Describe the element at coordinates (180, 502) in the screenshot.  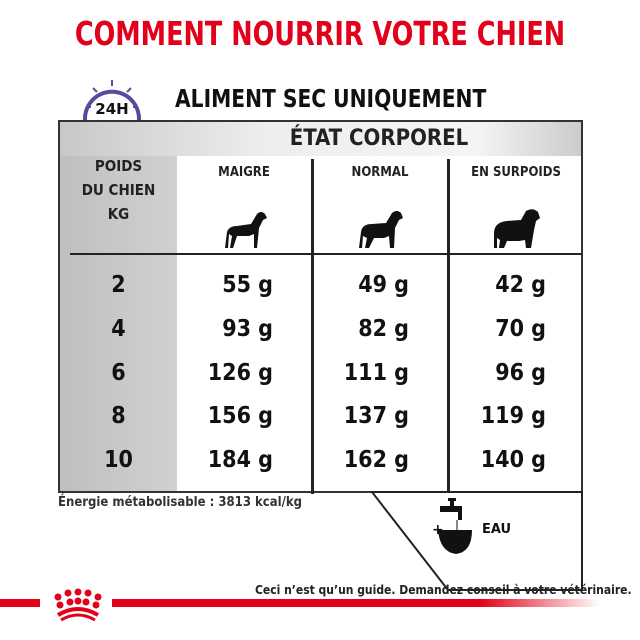
I see `energy-note: Énergie métabolisable : 3813 kcal/kg` at that location.